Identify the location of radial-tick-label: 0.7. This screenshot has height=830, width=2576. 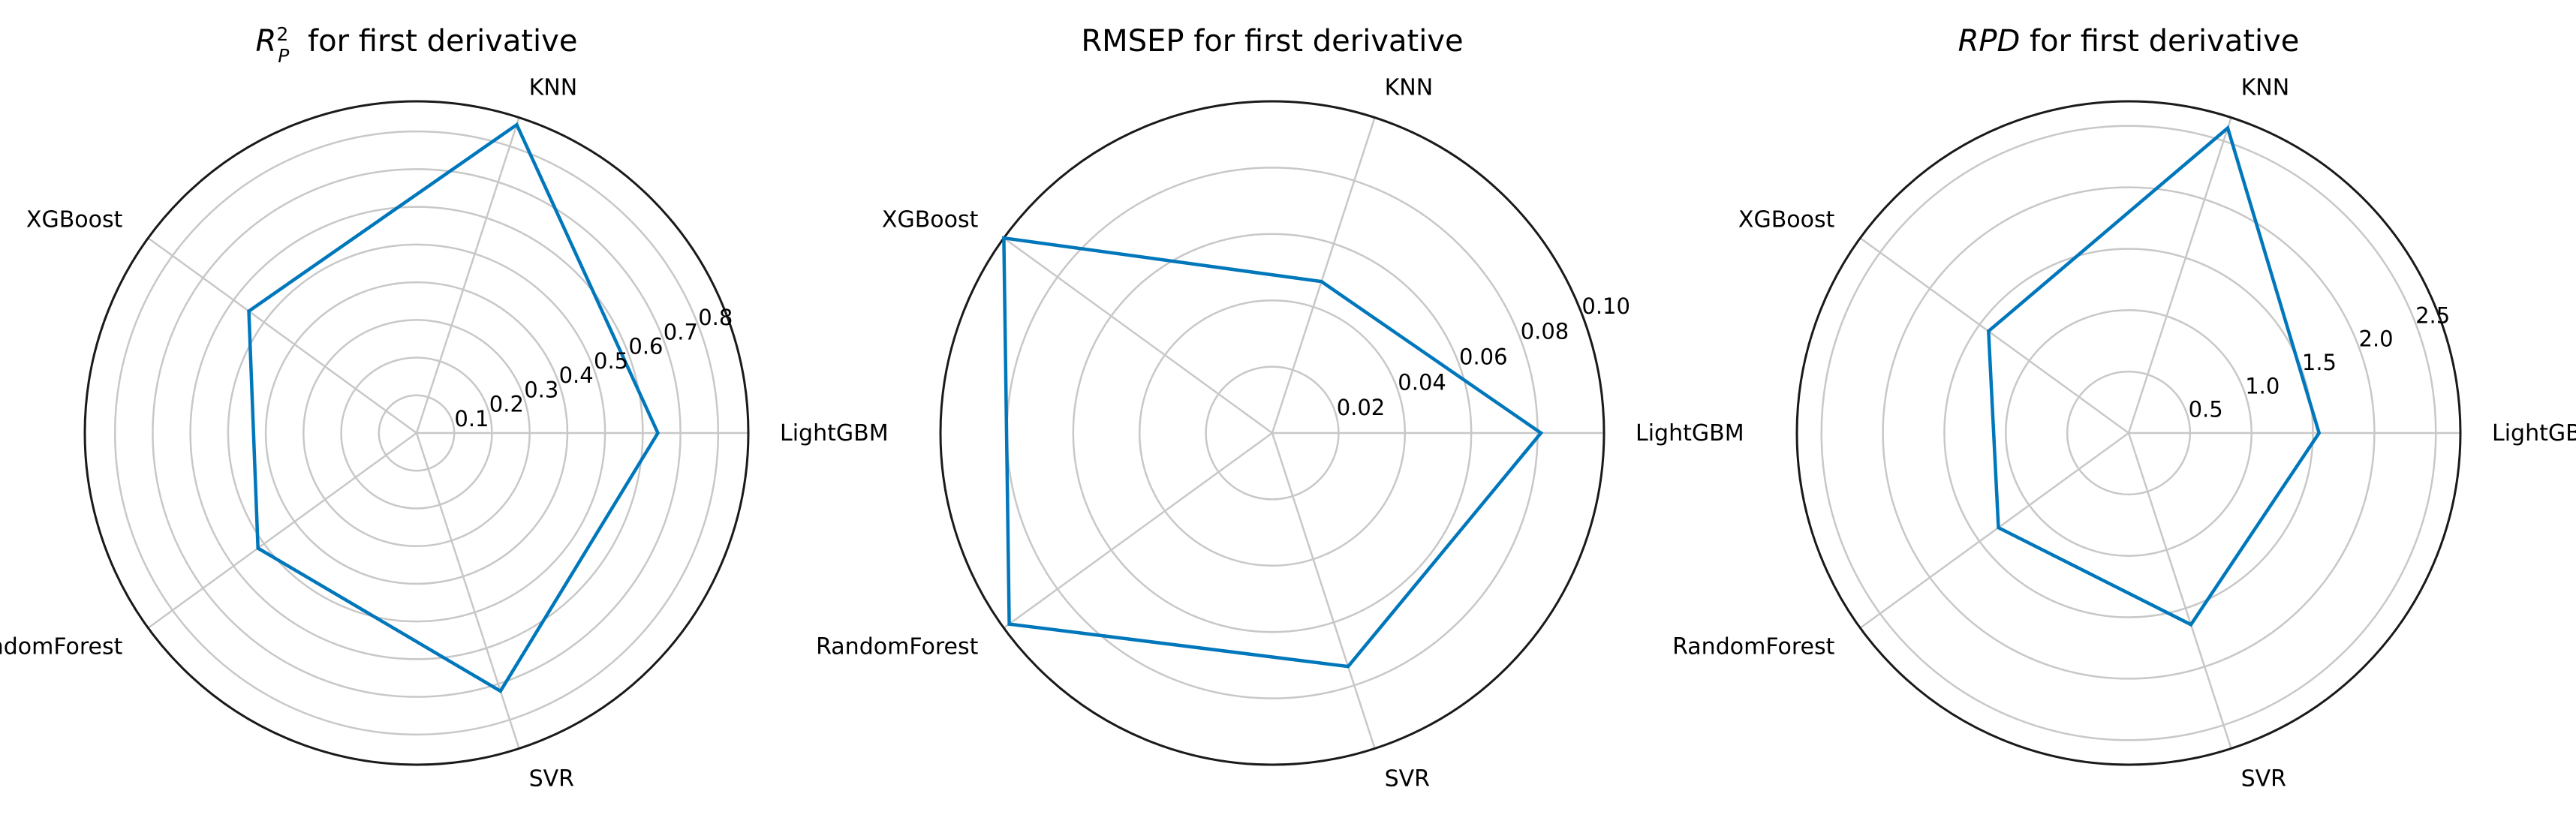
(681, 332).